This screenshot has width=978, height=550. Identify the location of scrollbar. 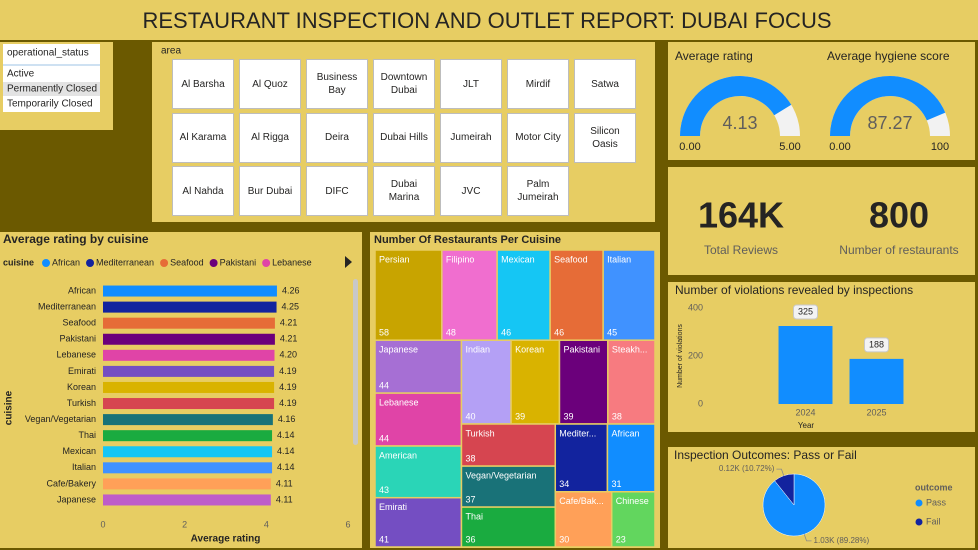
(355, 362).